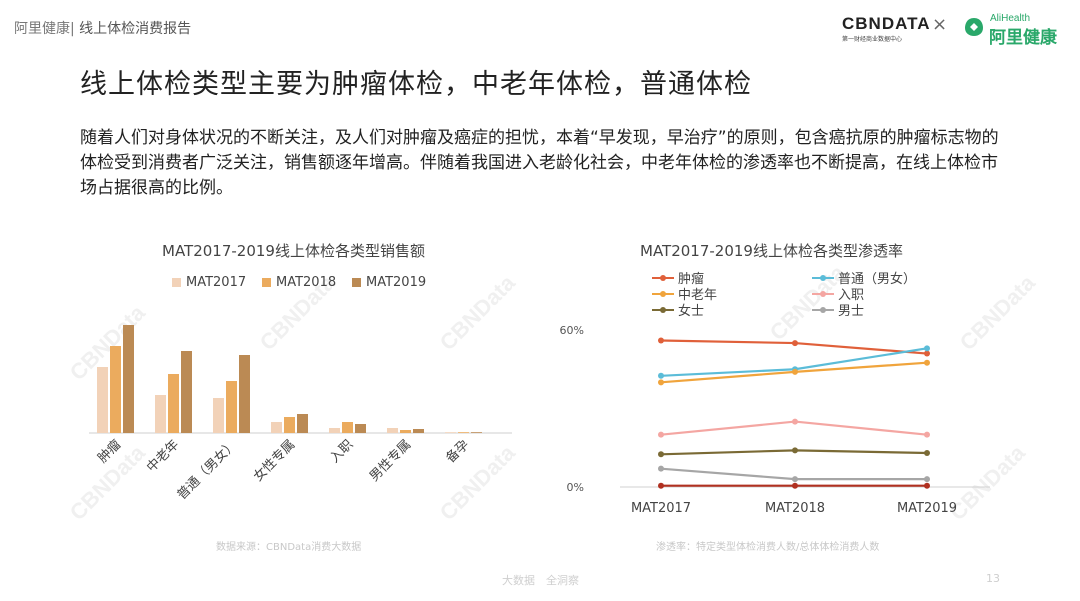 Image resolution: width=1080 pixels, height=601 pixels. Describe the element at coordinates (216, 282) in the screenshot. I see `legend-label: MAT2017` at that location.